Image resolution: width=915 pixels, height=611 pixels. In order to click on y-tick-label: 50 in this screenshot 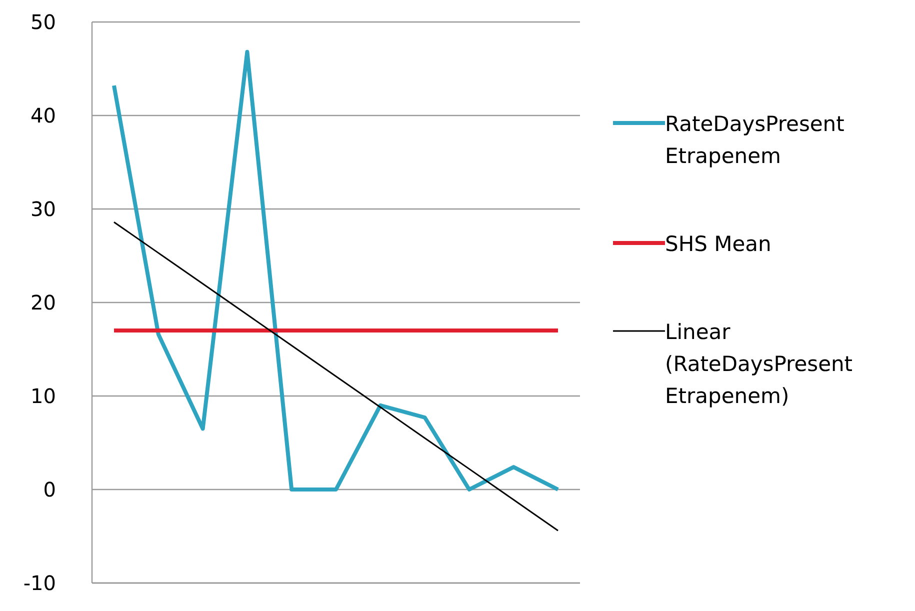, I will do `click(43, 22)`.